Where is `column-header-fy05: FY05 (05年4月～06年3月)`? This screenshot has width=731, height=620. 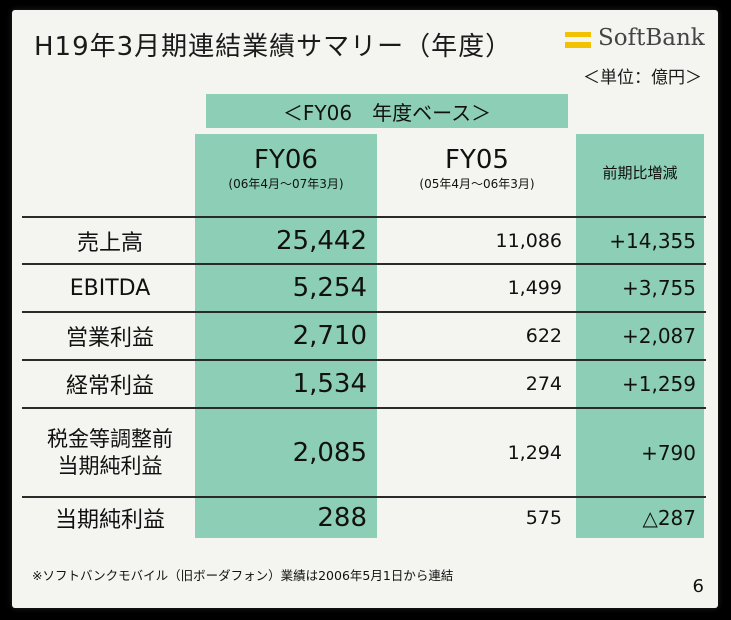
column-header-fy05: FY05 (05年4月～06年3月) is located at coordinates (477, 168).